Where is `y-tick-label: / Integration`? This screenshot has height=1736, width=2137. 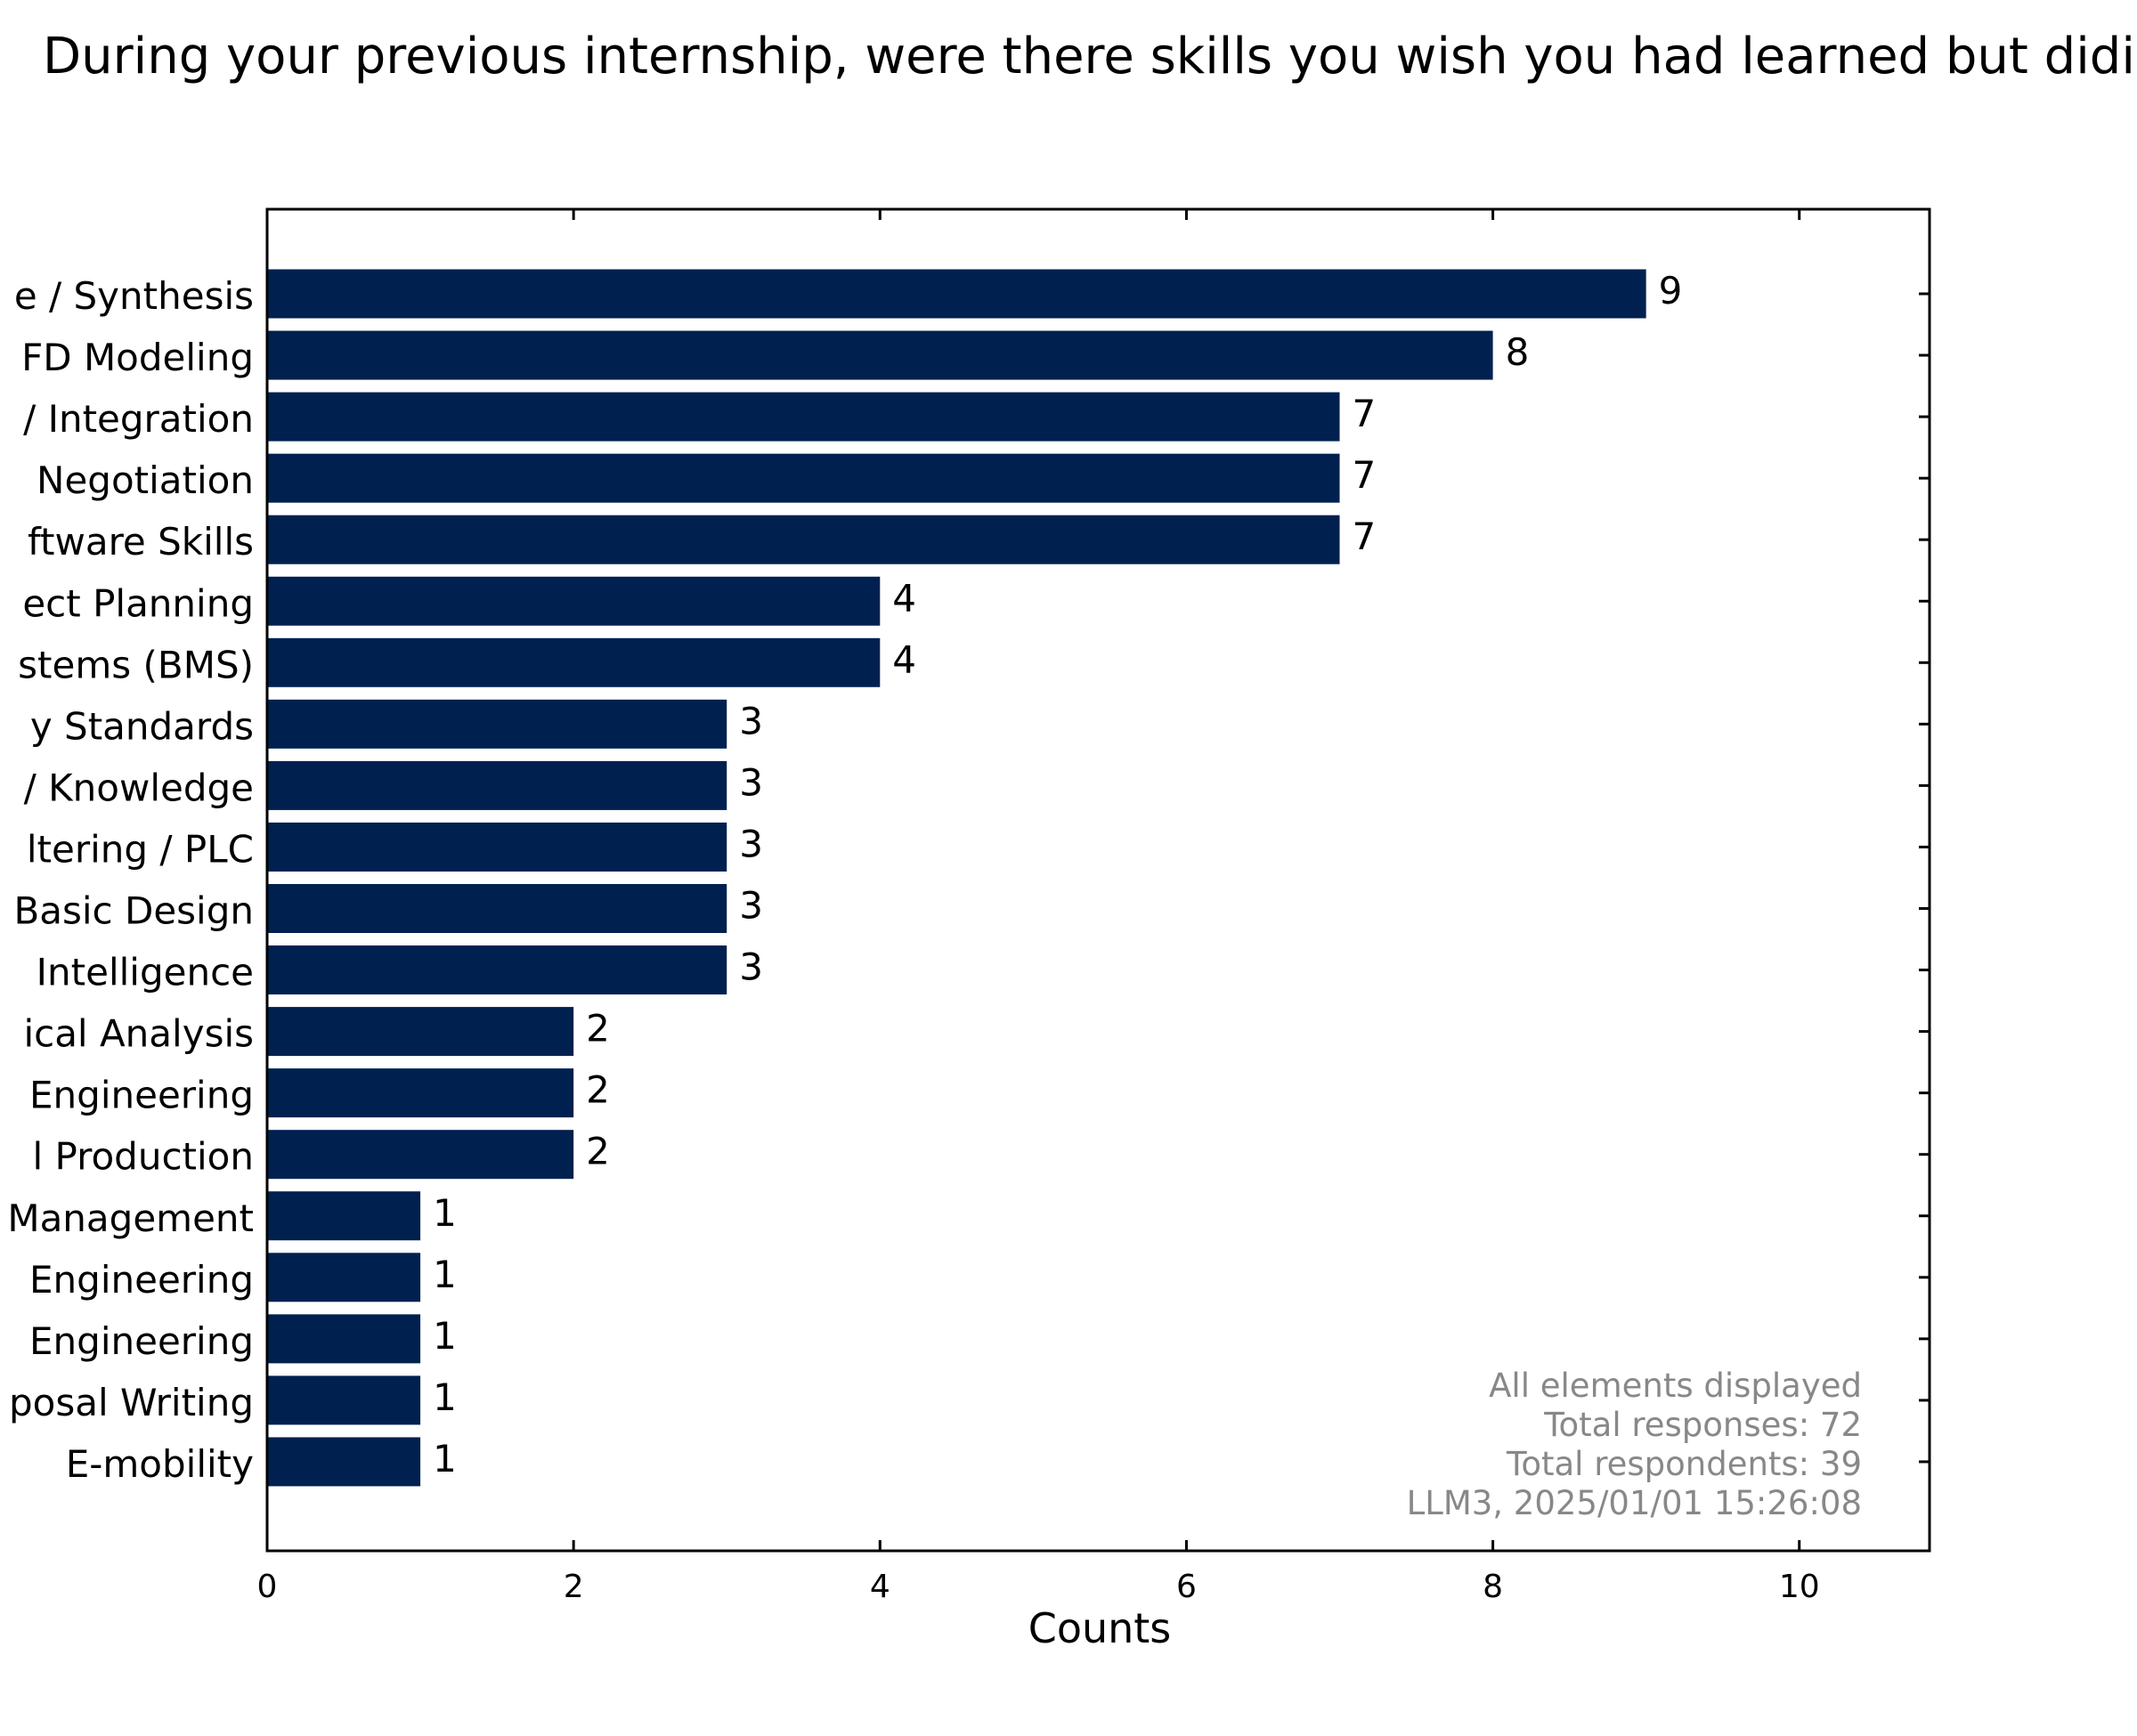 y-tick-label: / Integration is located at coordinates (138, 419).